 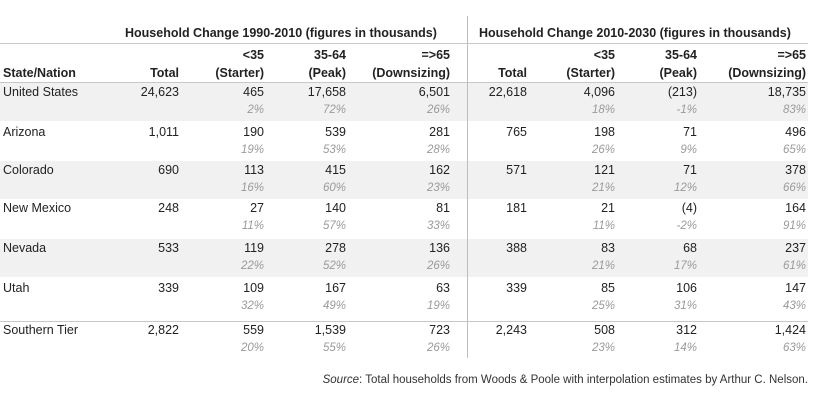 I want to click on p2-value-cell: 21, so click(x=608, y=208).